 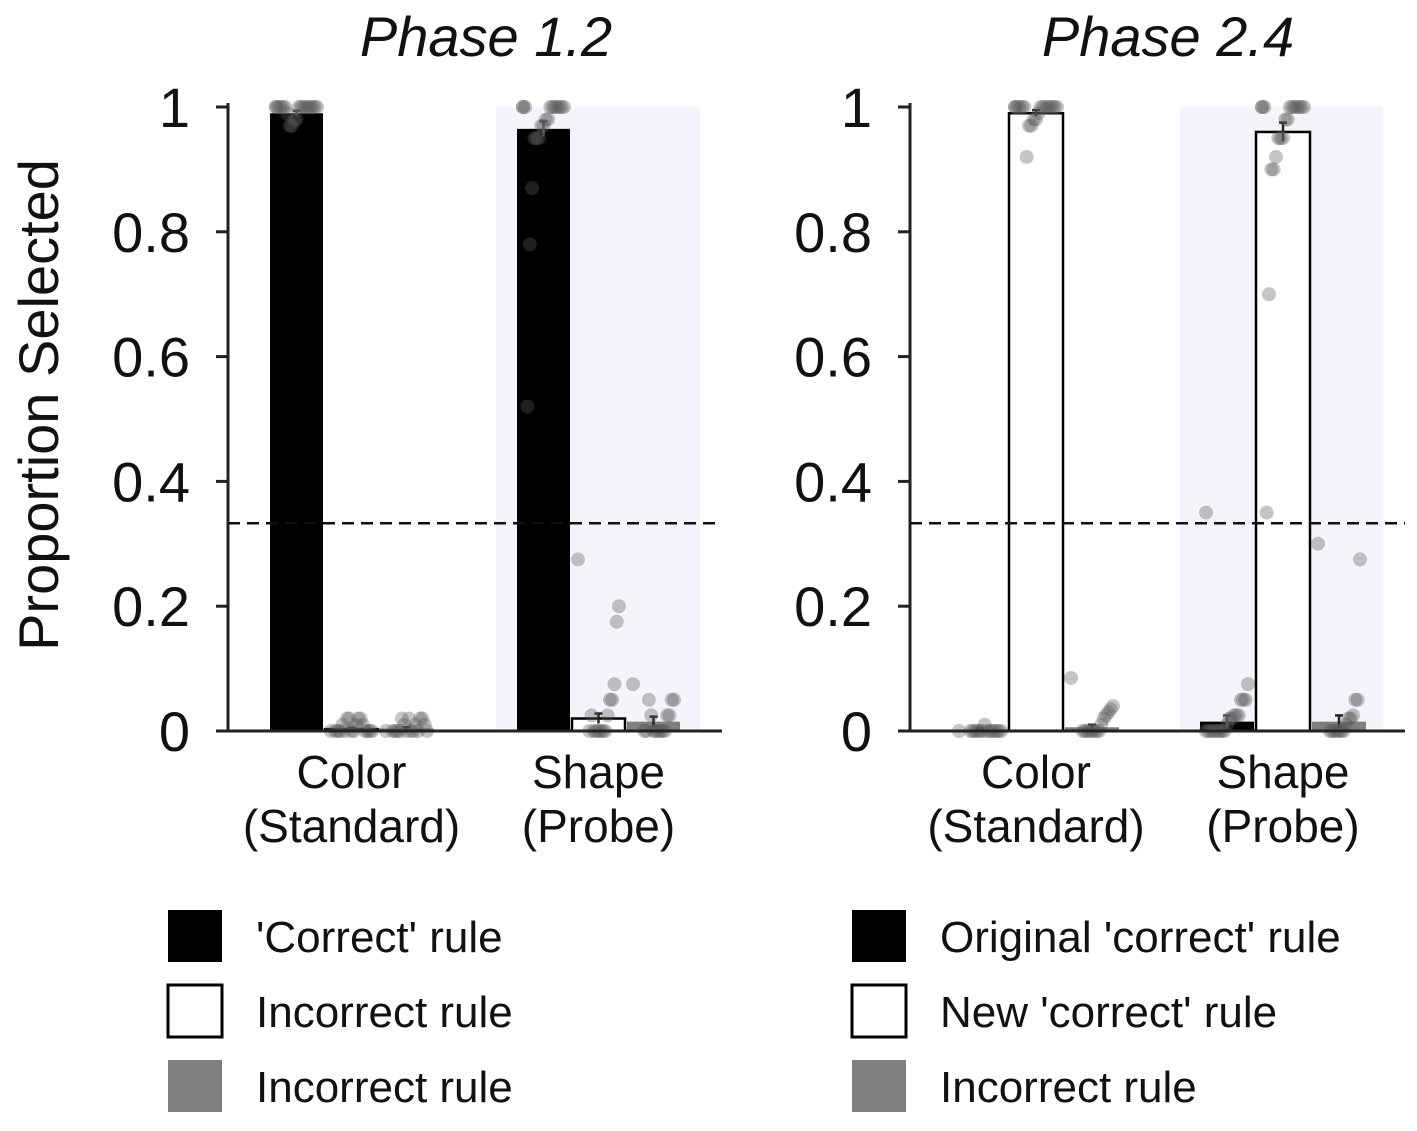 What do you see at coordinates (1036, 772) in the screenshot?
I see `category-label-line1: Color` at bounding box center [1036, 772].